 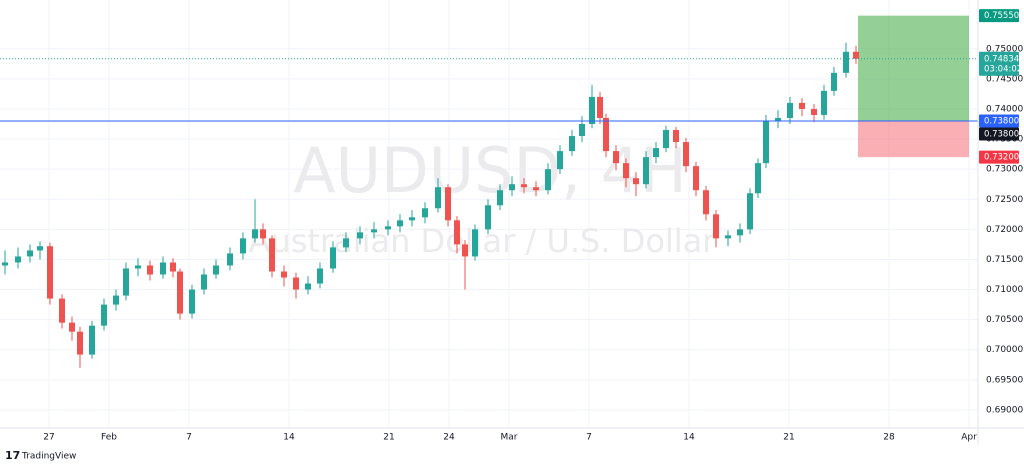 I want to click on y-tick-label: 0.74500, so click(x=1004, y=79).